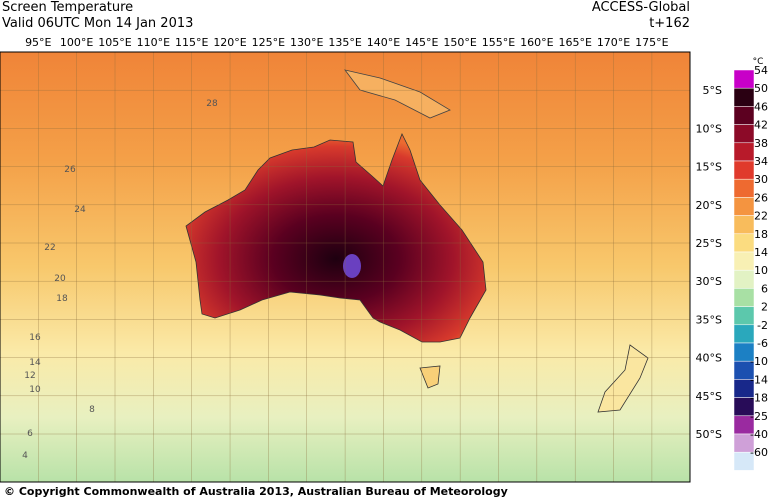  What do you see at coordinates (651, 42) in the screenshot?
I see `longitude-label: 175°E` at bounding box center [651, 42].